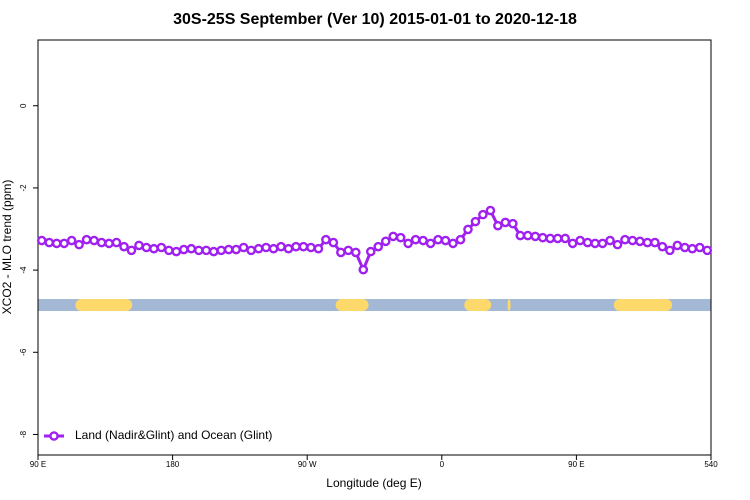 The width and height of the screenshot is (750, 500). Describe the element at coordinates (23, 352) in the screenshot. I see `y-tick-label: -6` at that location.